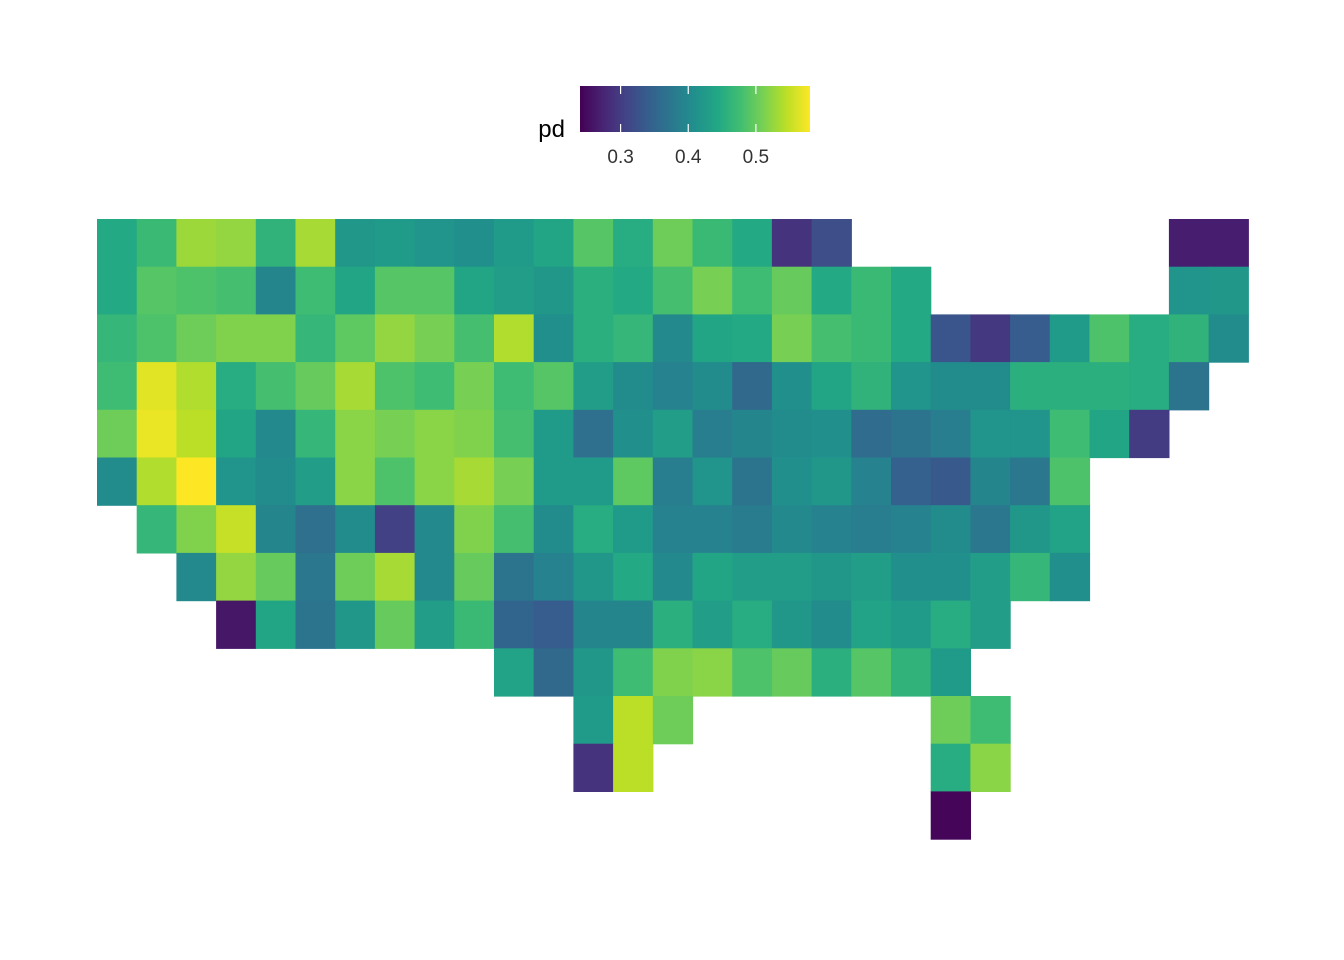 The height and width of the screenshot is (960, 1344). I want to click on colorbar-tick-label: 0.4, so click(688, 157).